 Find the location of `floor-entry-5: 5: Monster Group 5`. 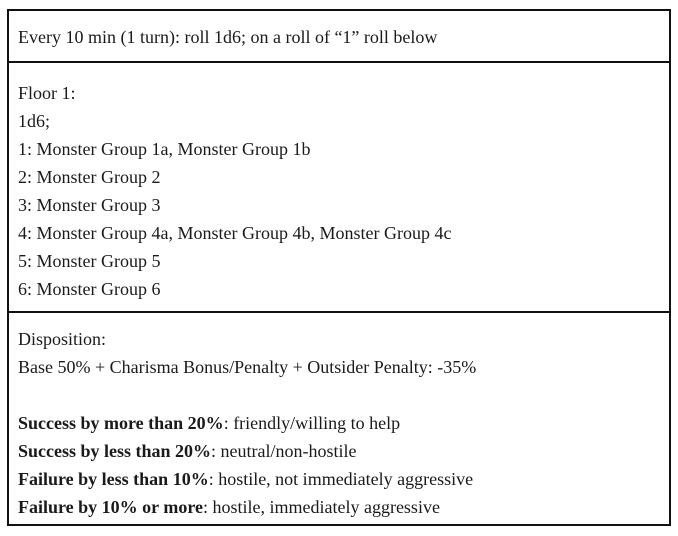

floor-entry-5: 5: Monster Group 5 is located at coordinates (89, 261).